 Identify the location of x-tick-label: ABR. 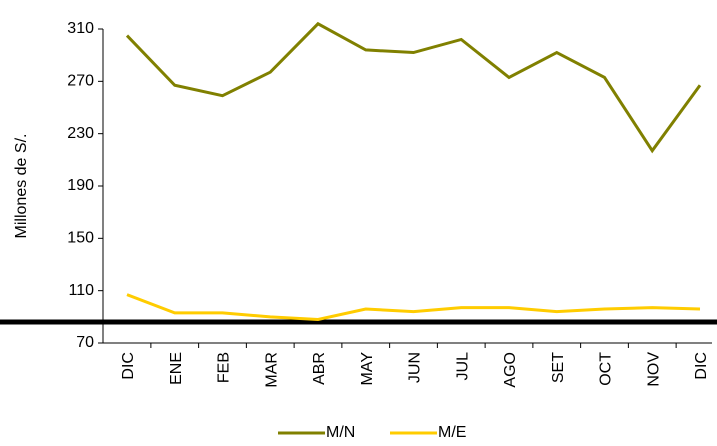
(319, 368).